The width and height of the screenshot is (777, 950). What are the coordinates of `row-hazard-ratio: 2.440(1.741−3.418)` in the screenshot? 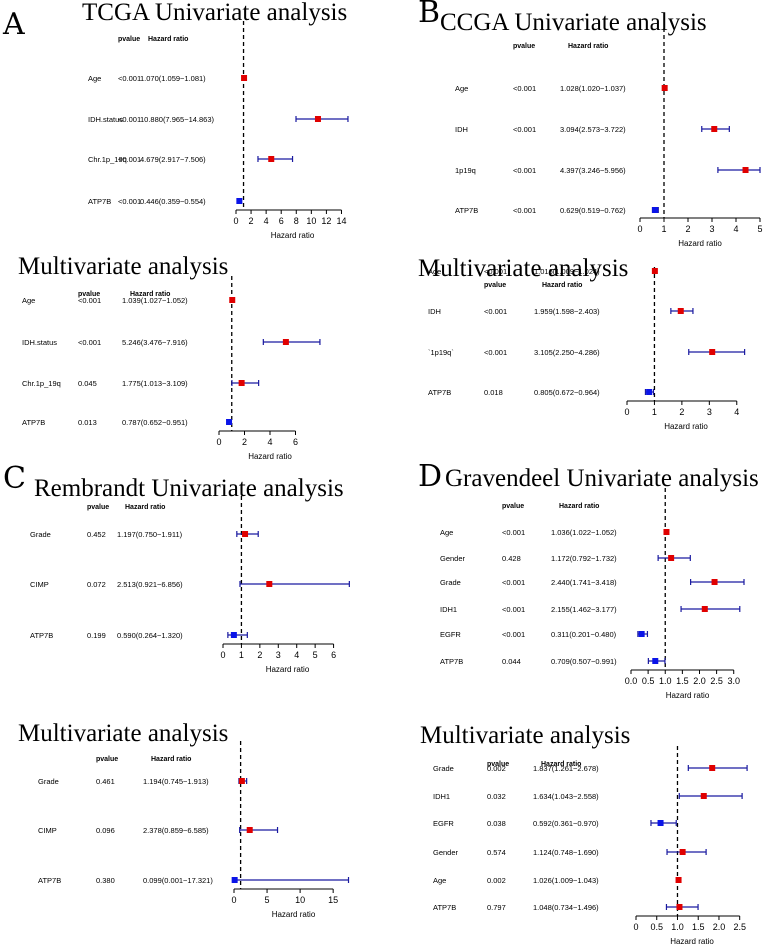 It's located at (584, 582).